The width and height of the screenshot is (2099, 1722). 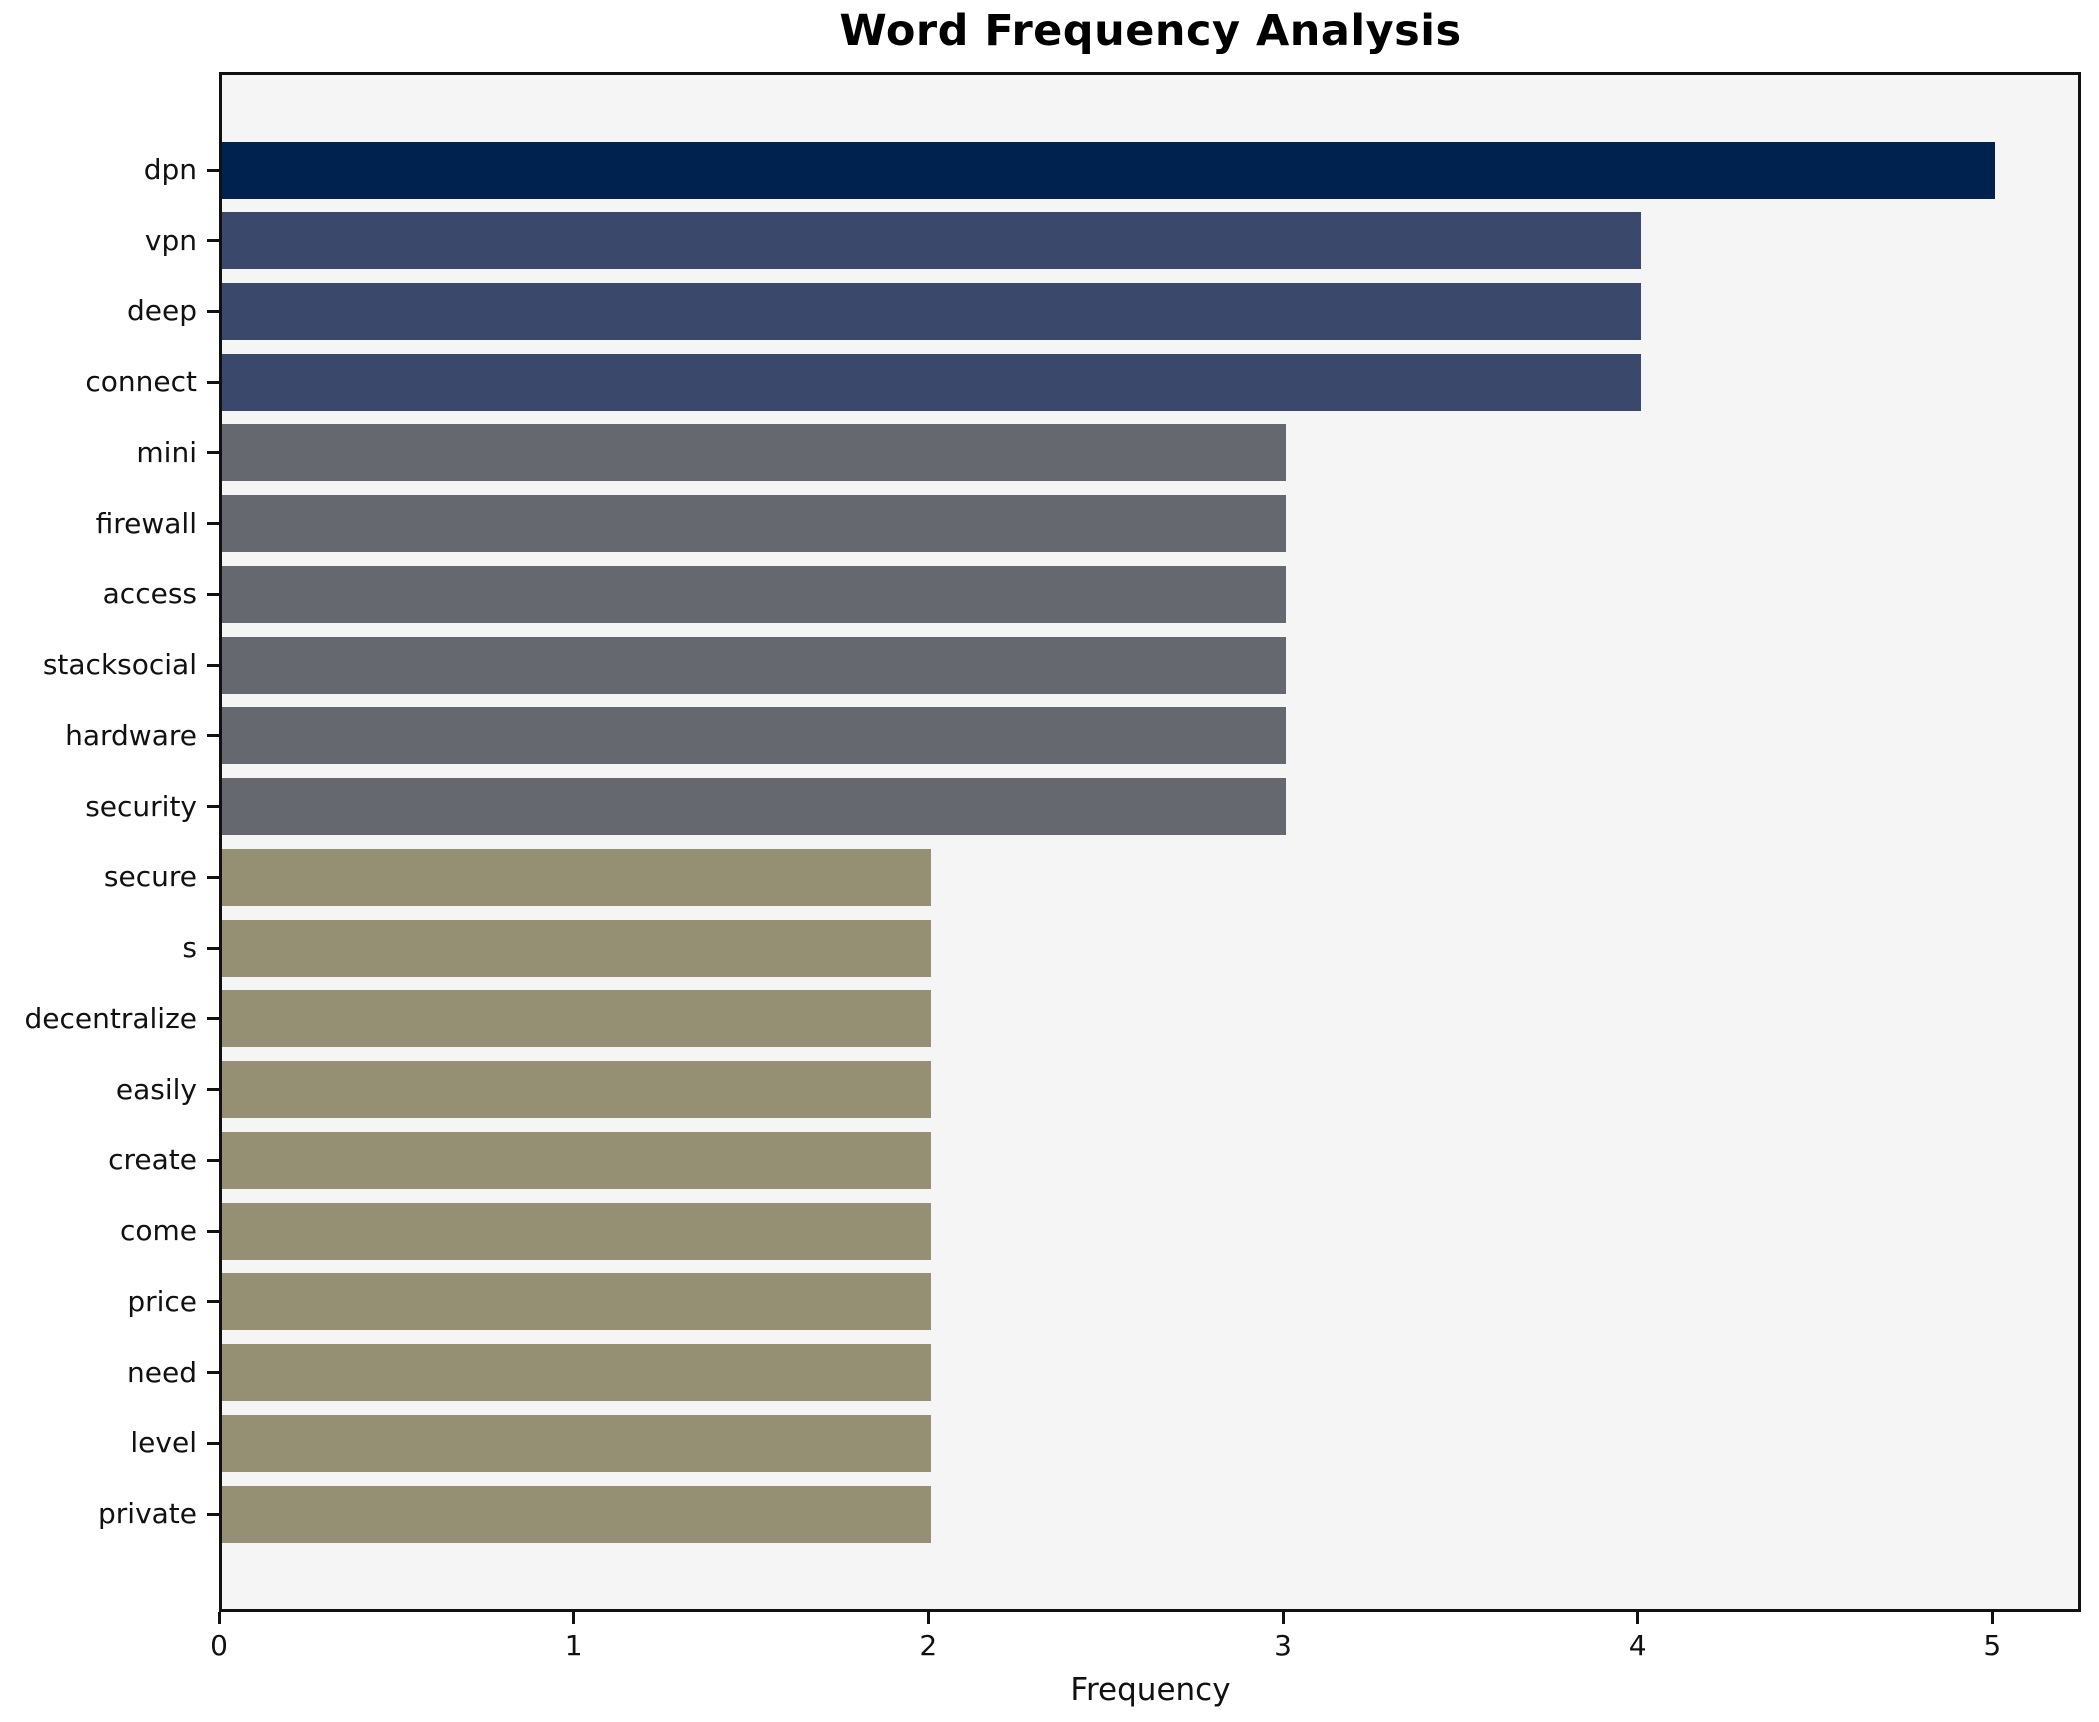 I want to click on x-tick-label-2: 2, so click(x=928, y=1645).